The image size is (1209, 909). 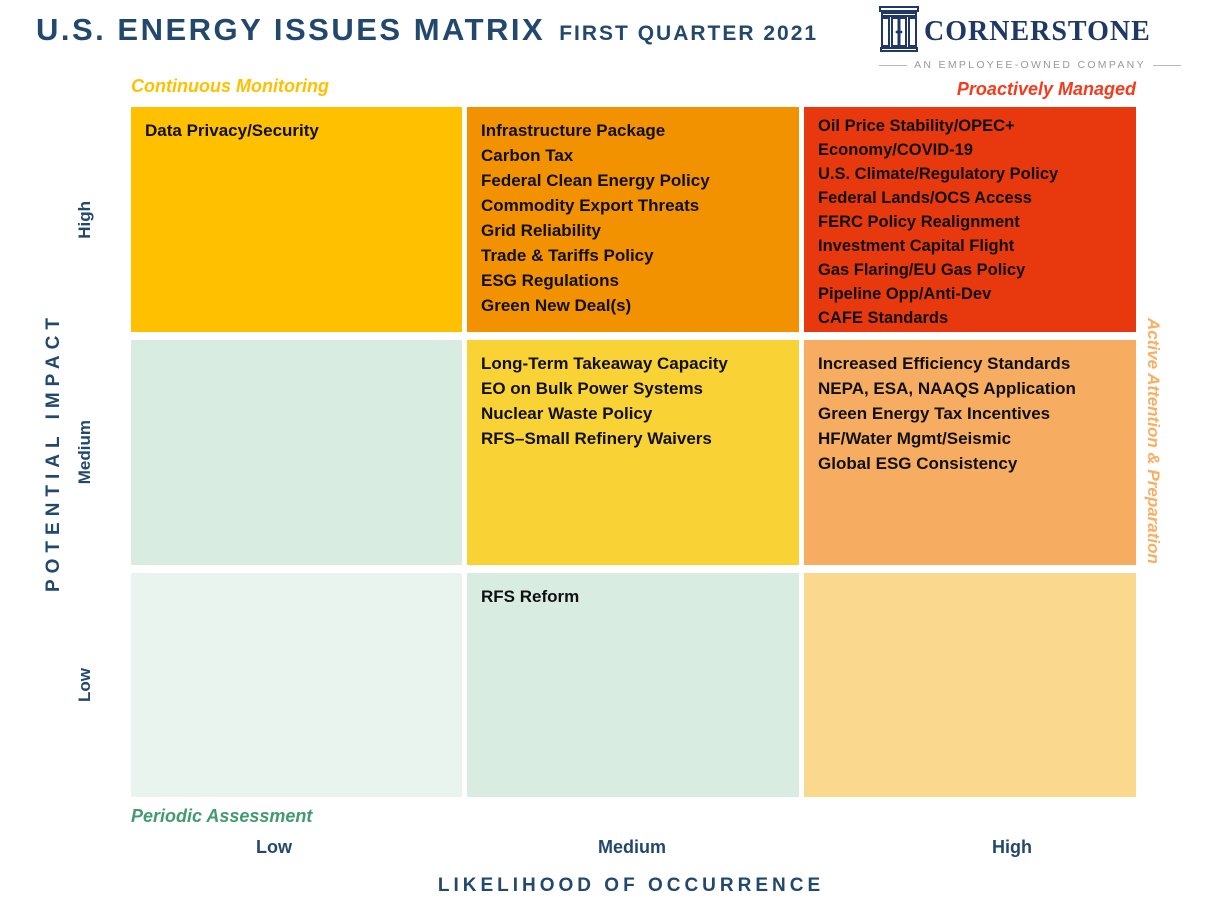 What do you see at coordinates (84, 685) in the screenshot?
I see `y-axis-label-low: Low` at bounding box center [84, 685].